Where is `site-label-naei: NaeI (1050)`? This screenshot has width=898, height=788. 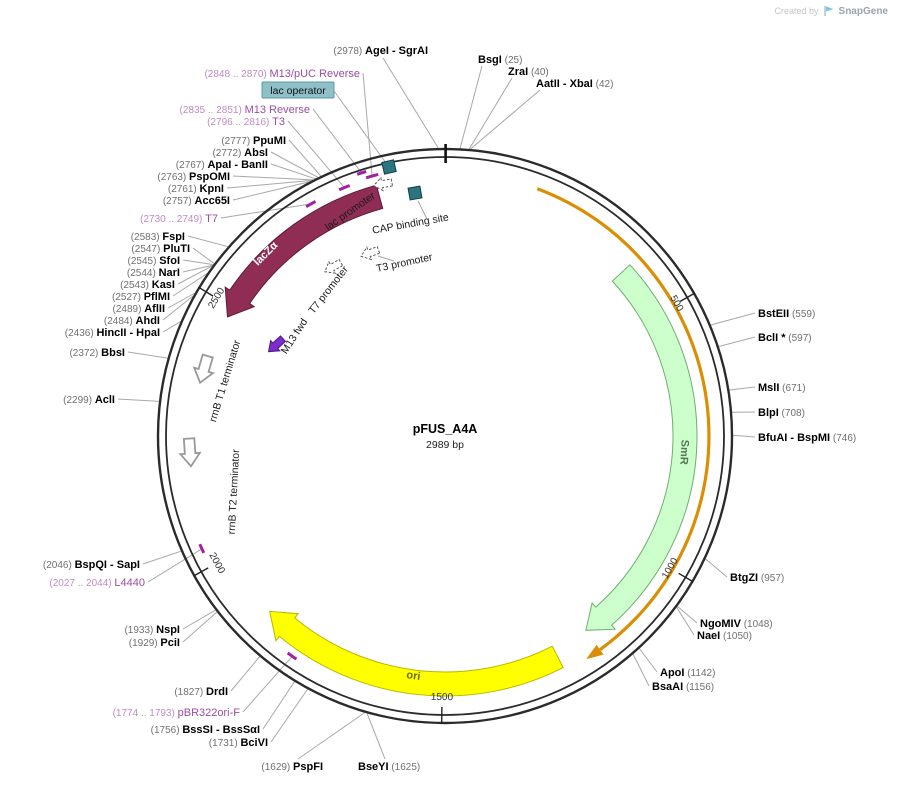 site-label-naei: NaeI (1050) is located at coordinates (724, 636).